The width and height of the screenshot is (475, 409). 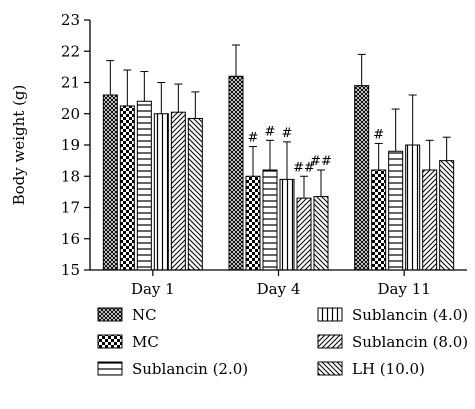 What do you see at coordinates (153, 289) in the screenshot?
I see `x-tick-label: Day 1` at bounding box center [153, 289].